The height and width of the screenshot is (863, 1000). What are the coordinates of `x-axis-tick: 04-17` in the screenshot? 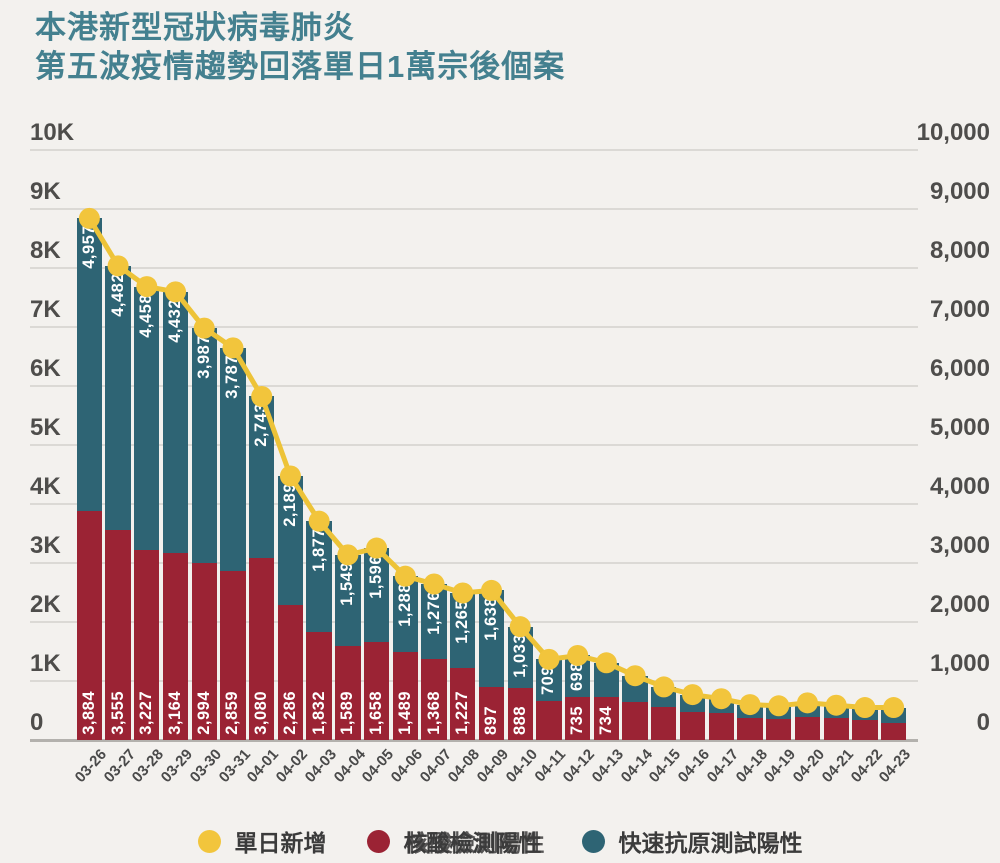 It's located at (722, 766).